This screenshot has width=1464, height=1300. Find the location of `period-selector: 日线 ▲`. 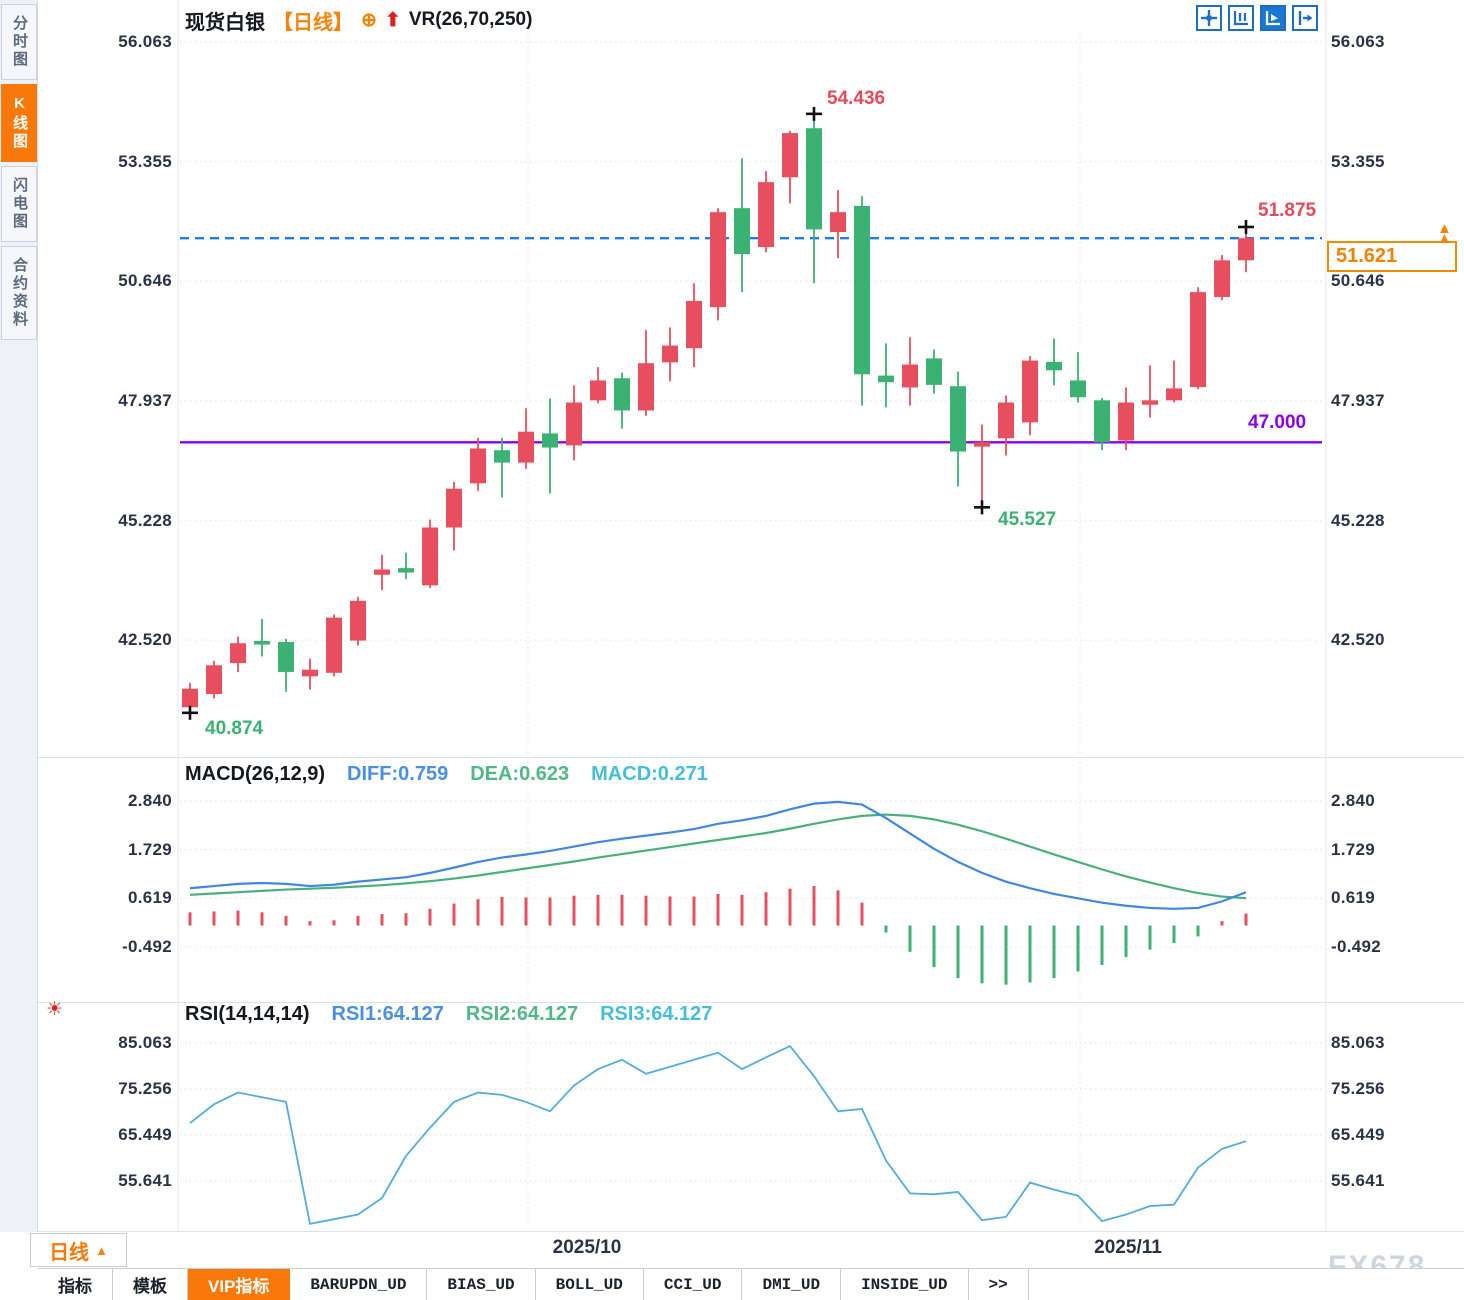

period-selector: 日线 ▲ is located at coordinates (78, 1250).